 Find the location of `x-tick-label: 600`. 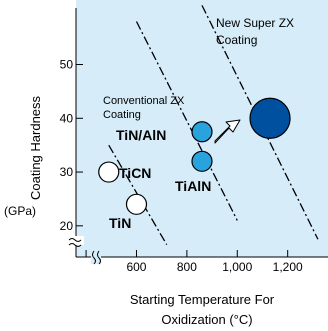

x-tick-label: 600 is located at coordinates (136, 267).